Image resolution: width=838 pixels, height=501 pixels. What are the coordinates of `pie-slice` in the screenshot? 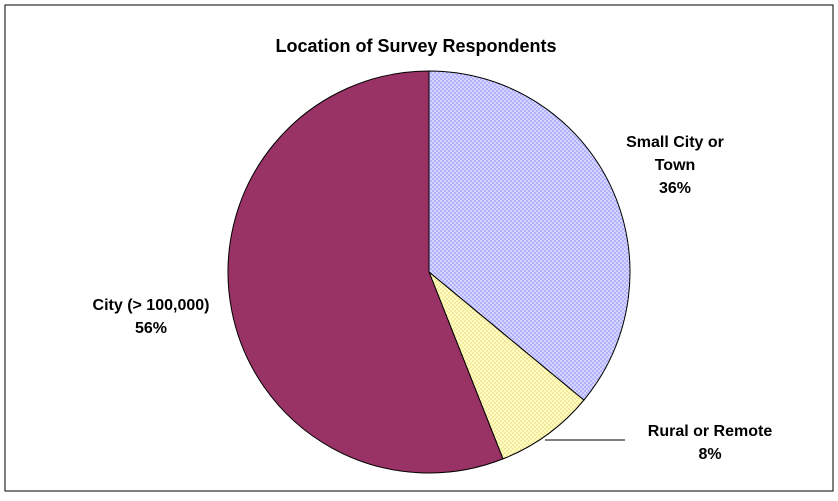 It's located at (506, 365).